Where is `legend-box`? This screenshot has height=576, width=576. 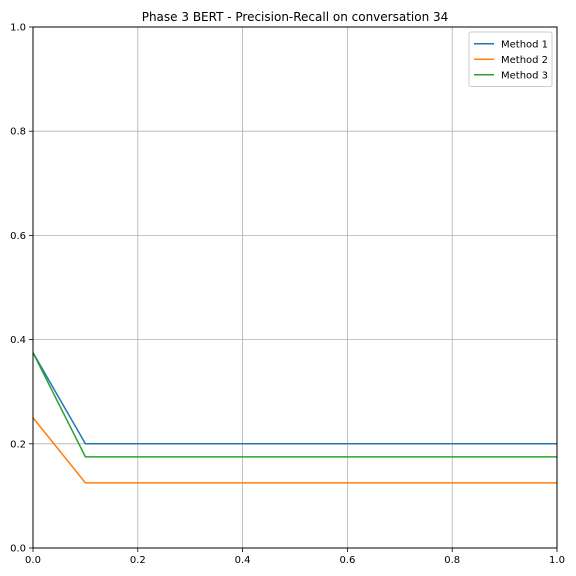
legend-box is located at coordinates (510, 59).